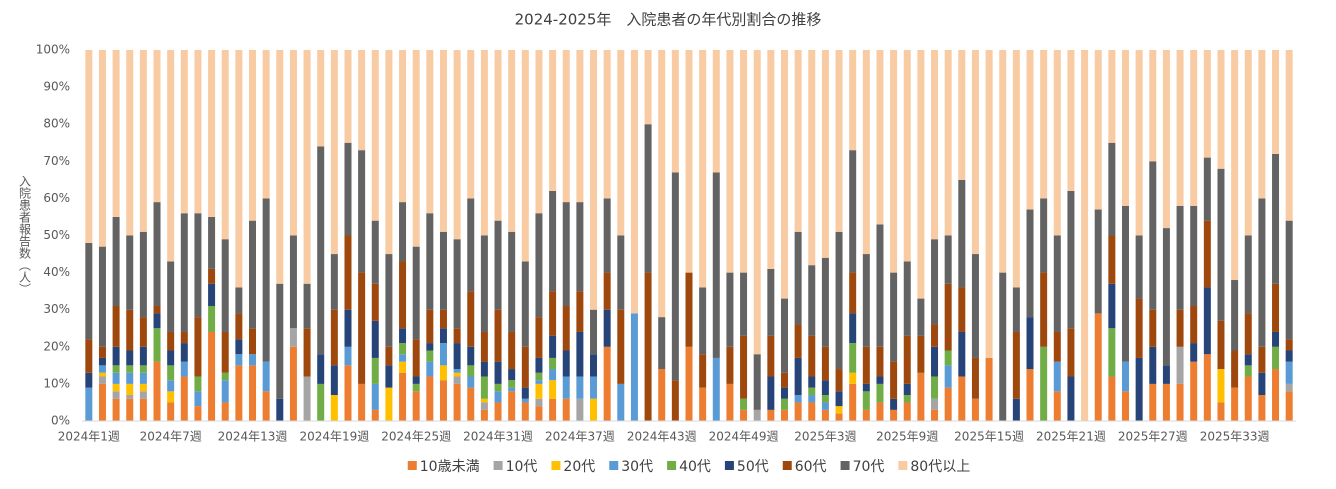 The height and width of the screenshot is (489, 1336). What do you see at coordinates (907, 437) in the screenshot?
I see `x-tick-label: 2025年9週` at bounding box center [907, 437].